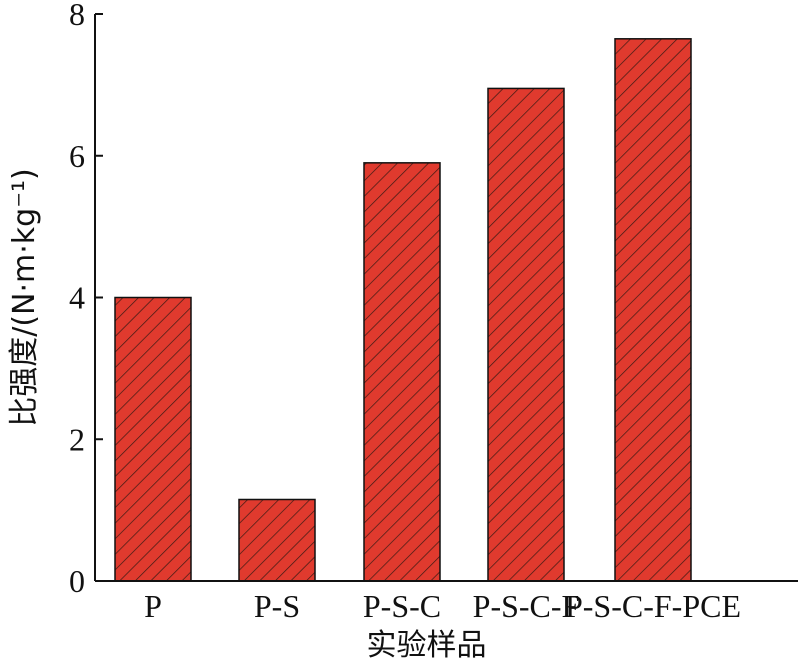  Describe the element at coordinates (24, 297) in the screenshot. I see `y-axis-title: 比强度/(N·m·kg⁻¹)` at that location.